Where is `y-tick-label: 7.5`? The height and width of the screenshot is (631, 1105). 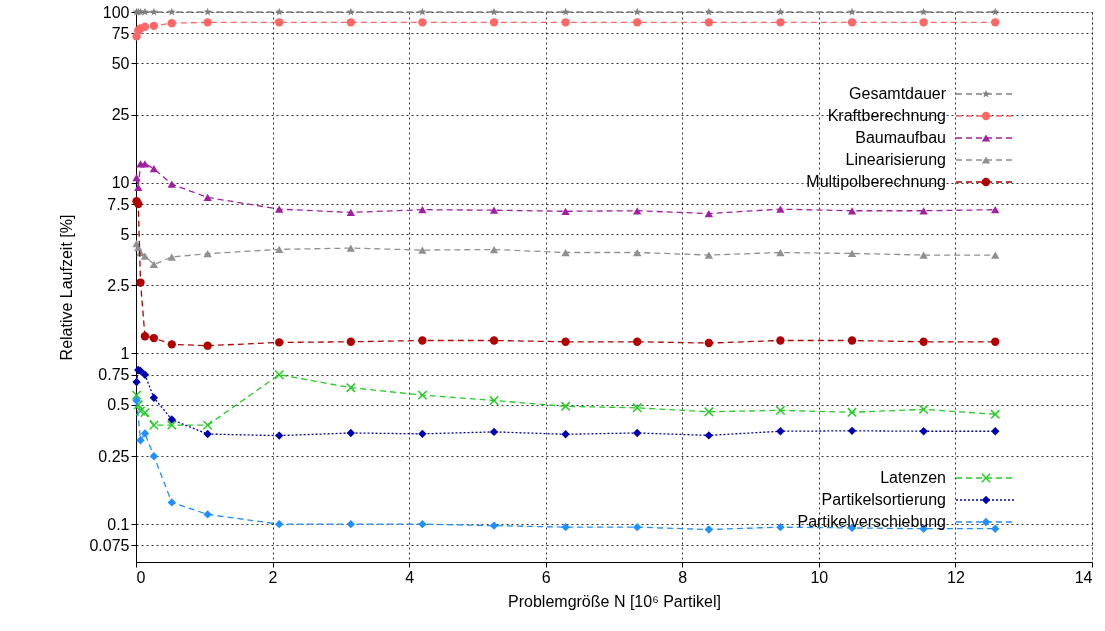
y-tick-label: 7.5 is located at coordinates (118, 204).